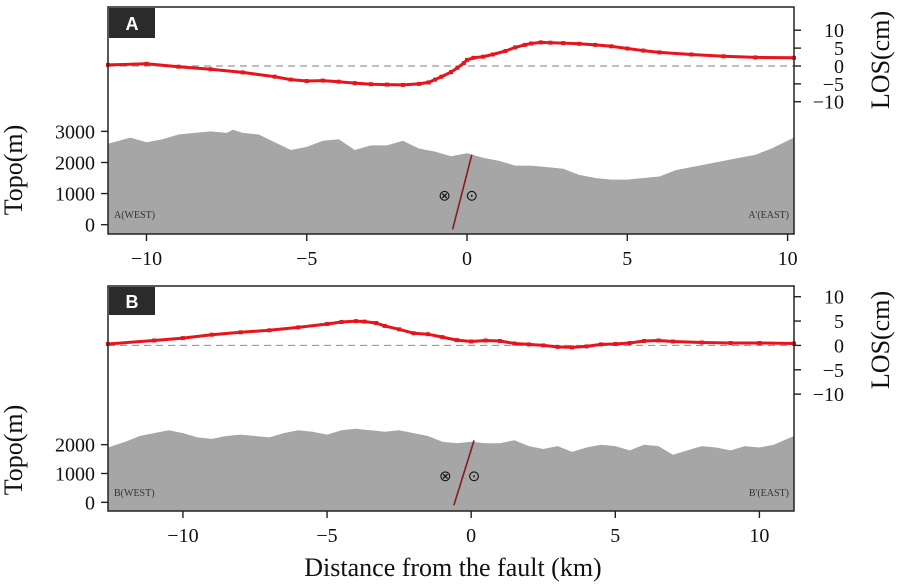  I want to click on topo-profile-b, so click(451, 469).